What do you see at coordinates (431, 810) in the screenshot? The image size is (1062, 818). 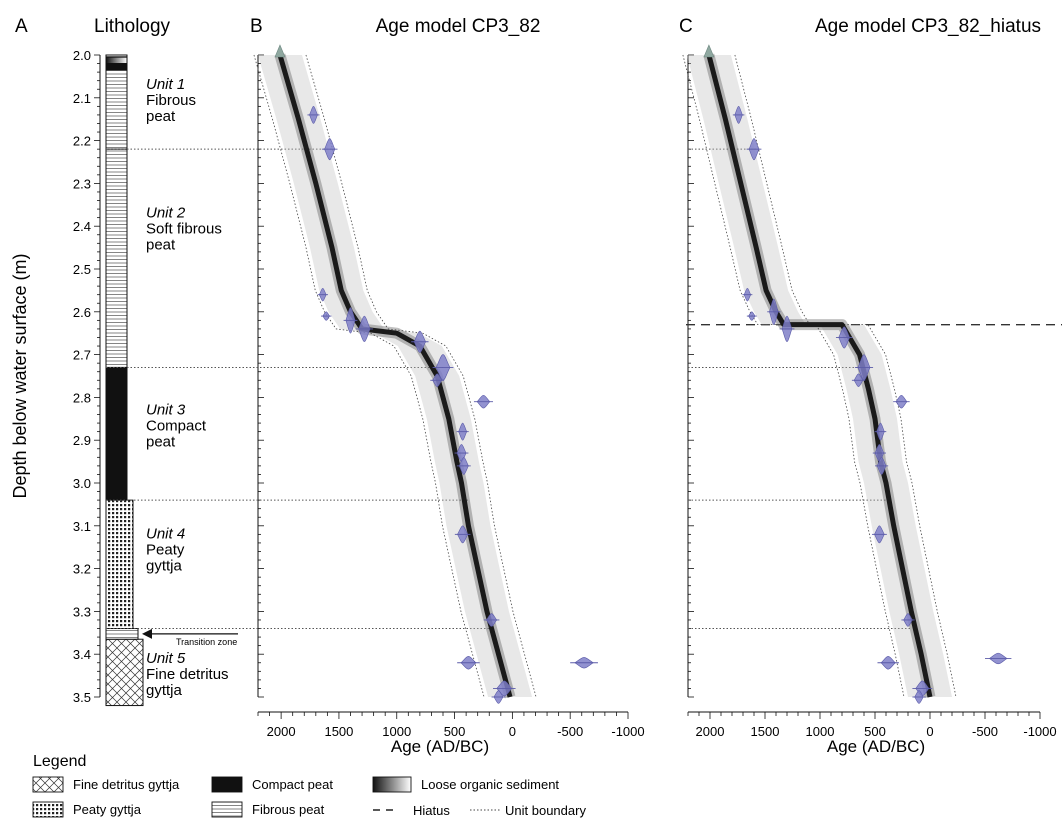 I see `legend-label: Hiatus` at bounding box center [431, 810].